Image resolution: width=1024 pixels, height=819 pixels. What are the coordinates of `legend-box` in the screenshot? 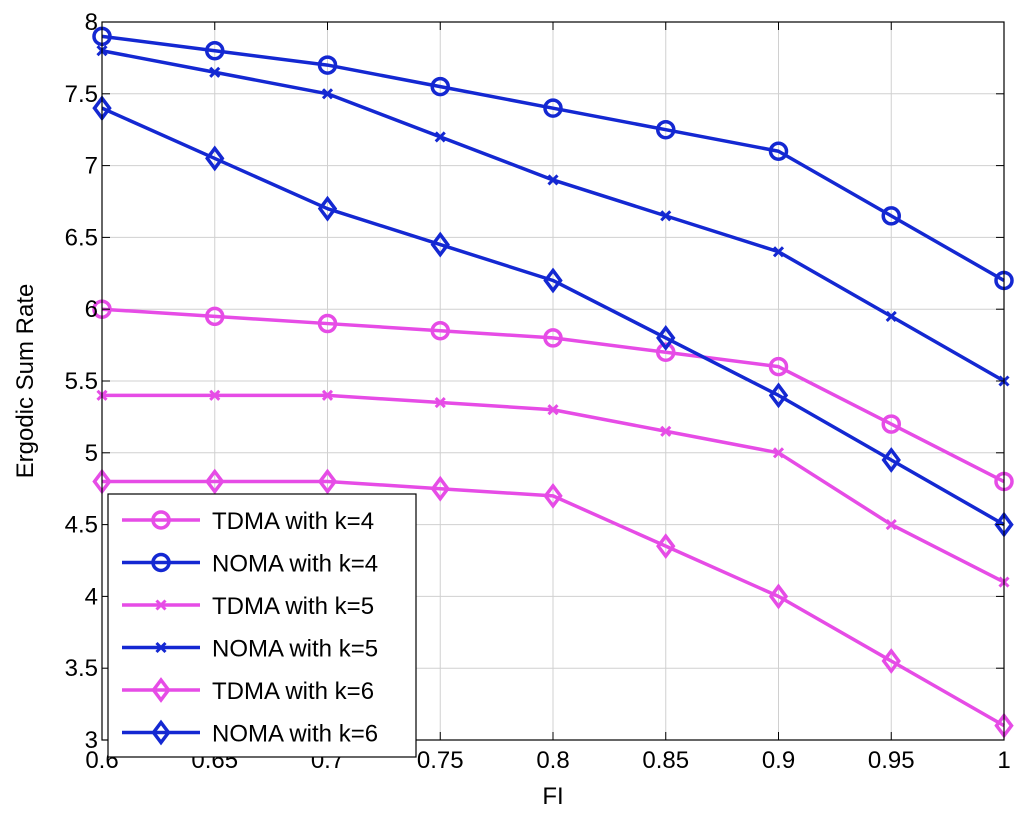 It's located at (262, 625).